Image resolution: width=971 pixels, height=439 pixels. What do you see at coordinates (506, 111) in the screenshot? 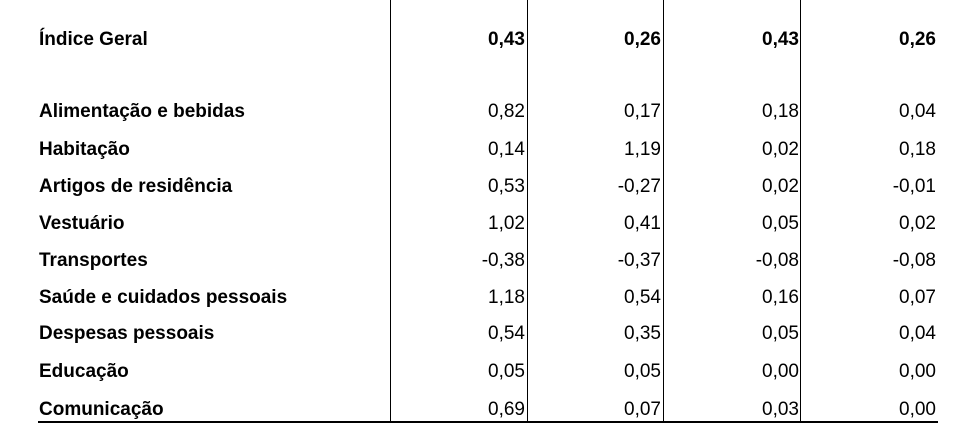
I see `cell-value: 0,82` at bounding box center [506, 111].